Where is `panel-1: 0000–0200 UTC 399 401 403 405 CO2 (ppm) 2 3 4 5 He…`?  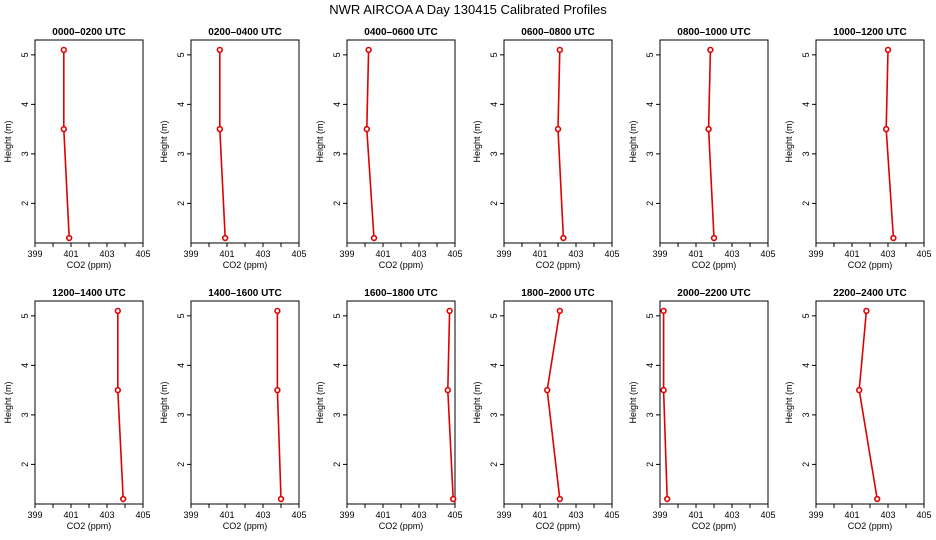
panel-1: 0000–0200 UTC 399 401 403 405 CO2 (ppm) 2 3 4 5 He… is located at coordinates (77, 148).